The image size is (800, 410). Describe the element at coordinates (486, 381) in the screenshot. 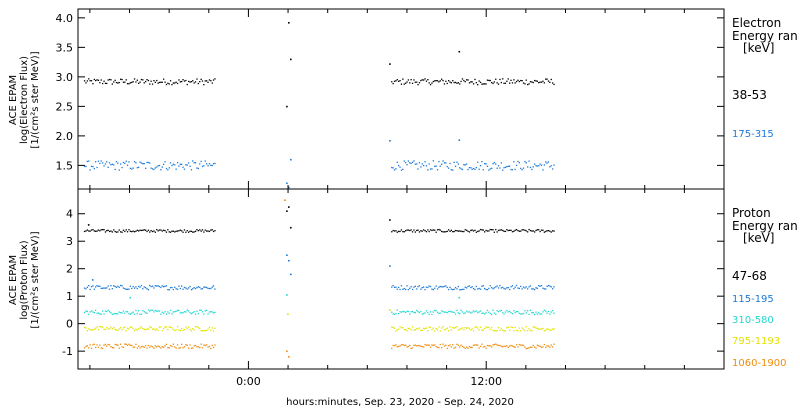

I see `x-tick-label: 12:00` at that location.